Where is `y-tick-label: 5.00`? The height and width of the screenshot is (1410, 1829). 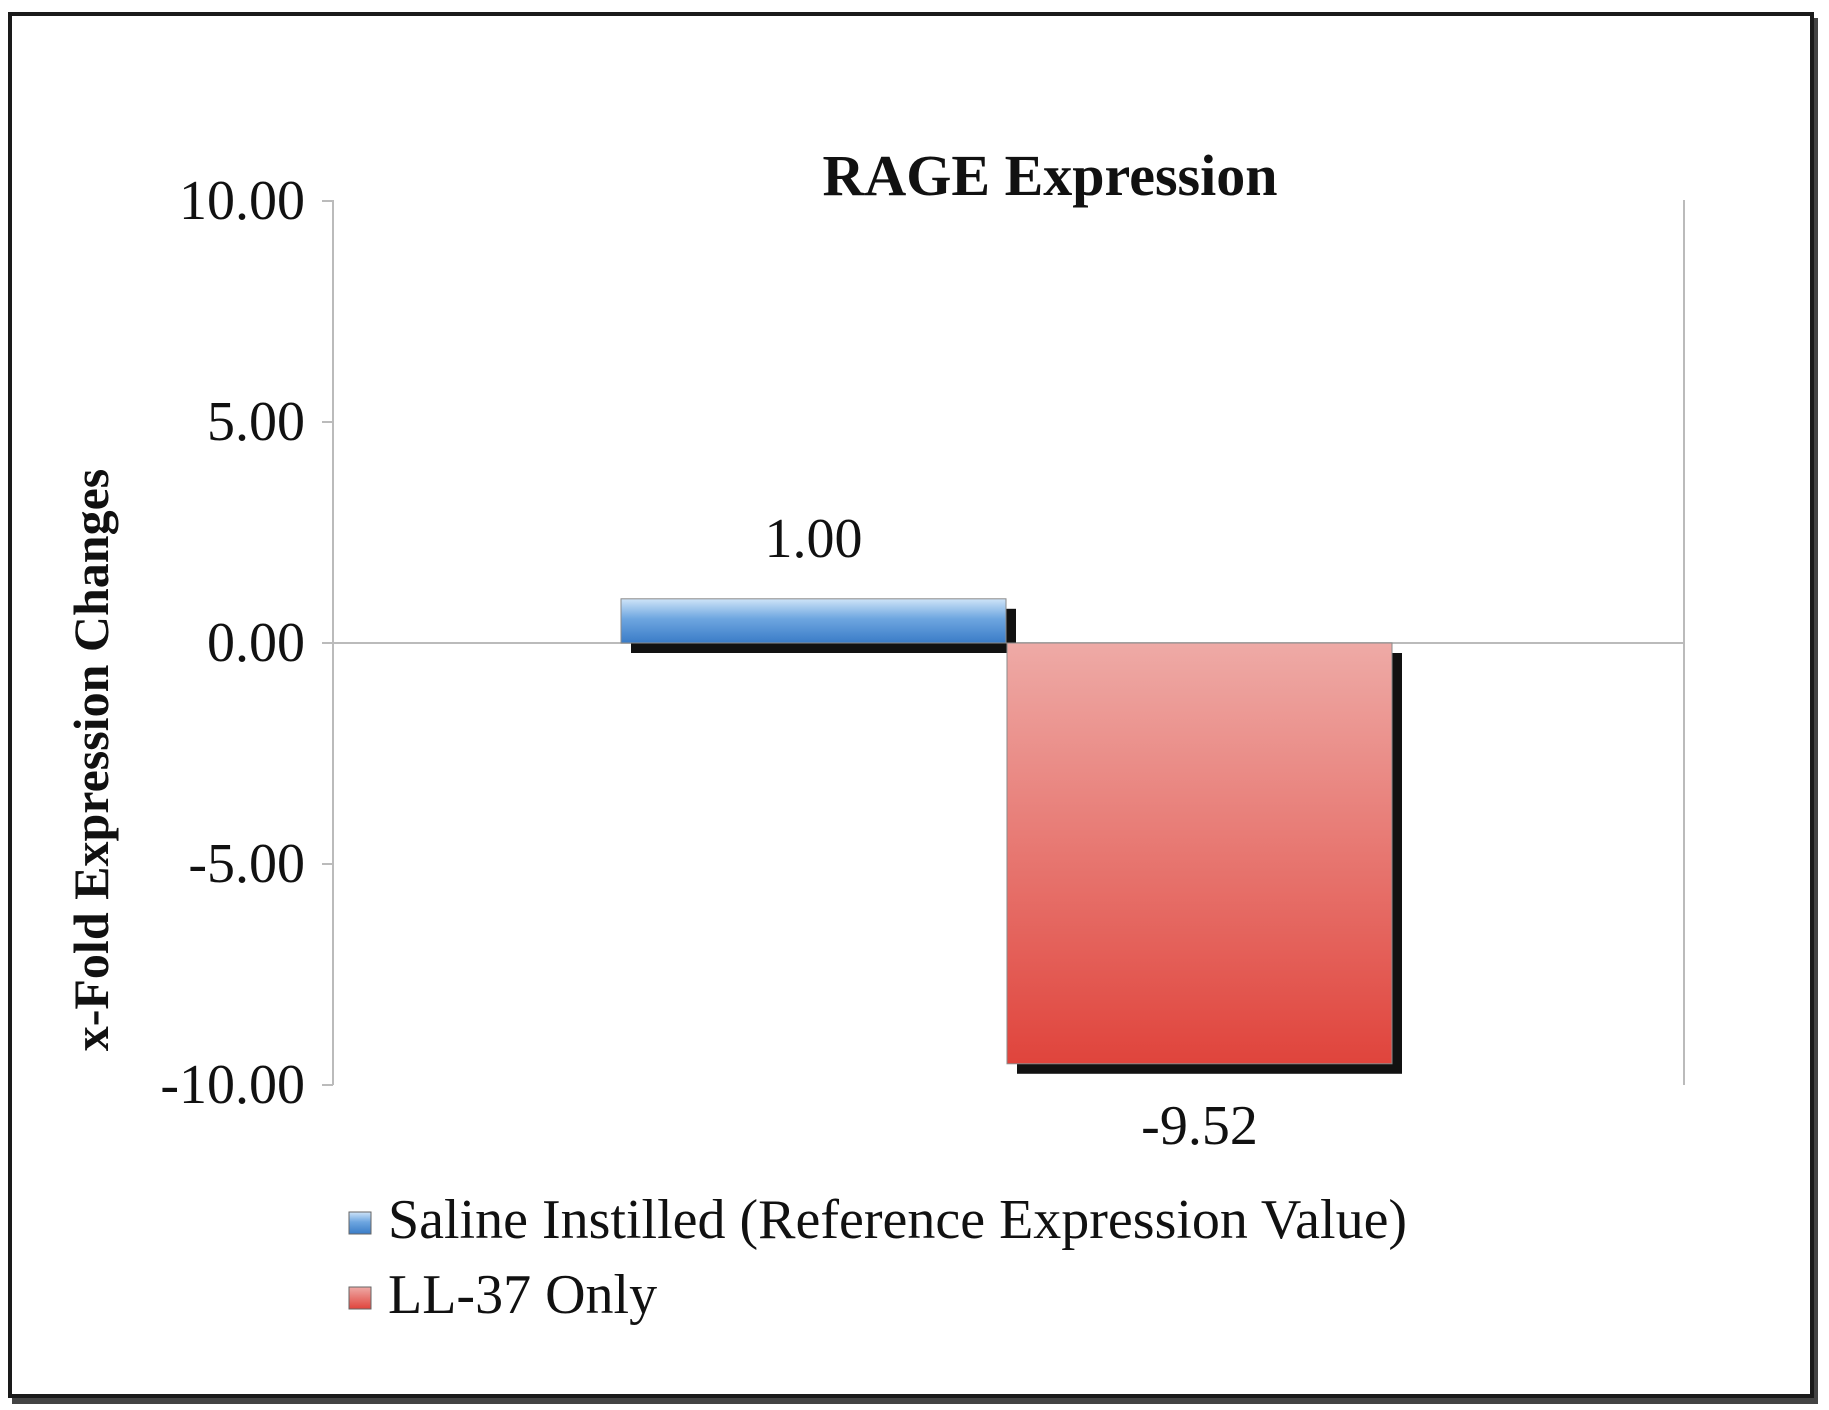
y-tick-label: 5.00 is located at coordinates (256, 422).